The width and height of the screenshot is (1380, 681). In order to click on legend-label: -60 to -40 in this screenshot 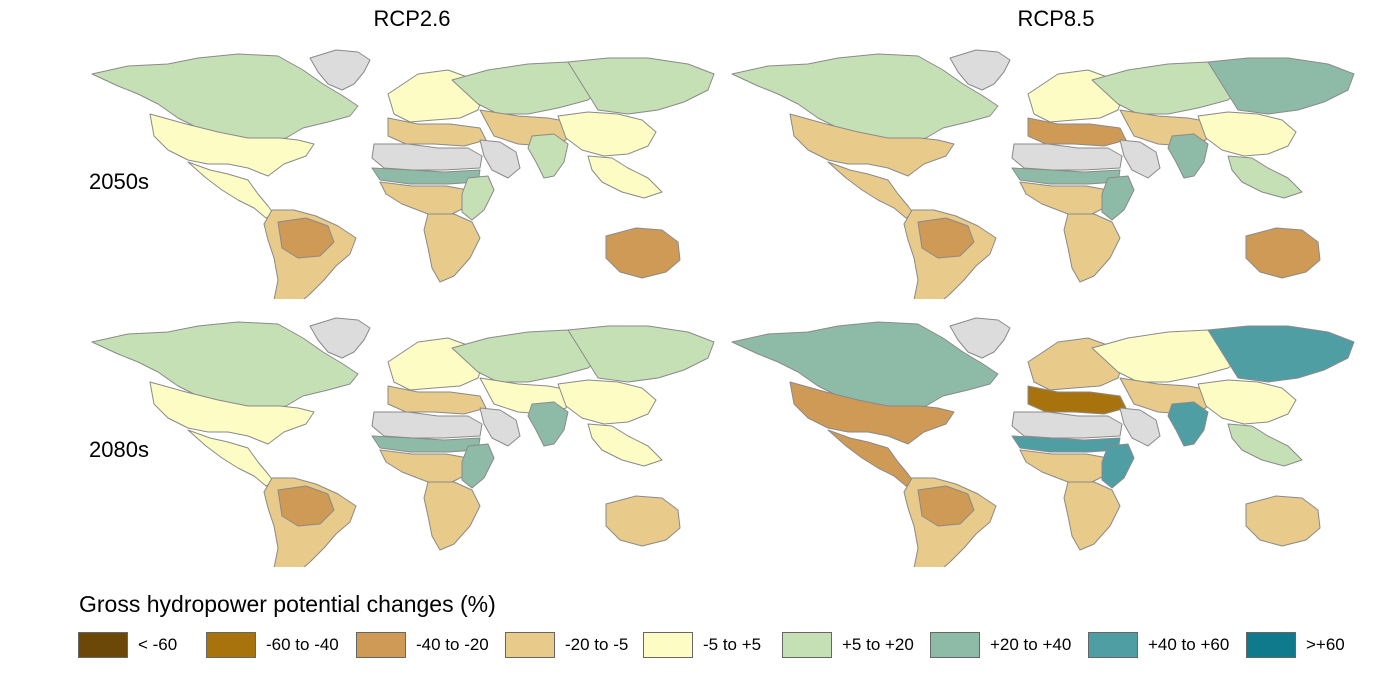, I will do `click(302, 644)`.